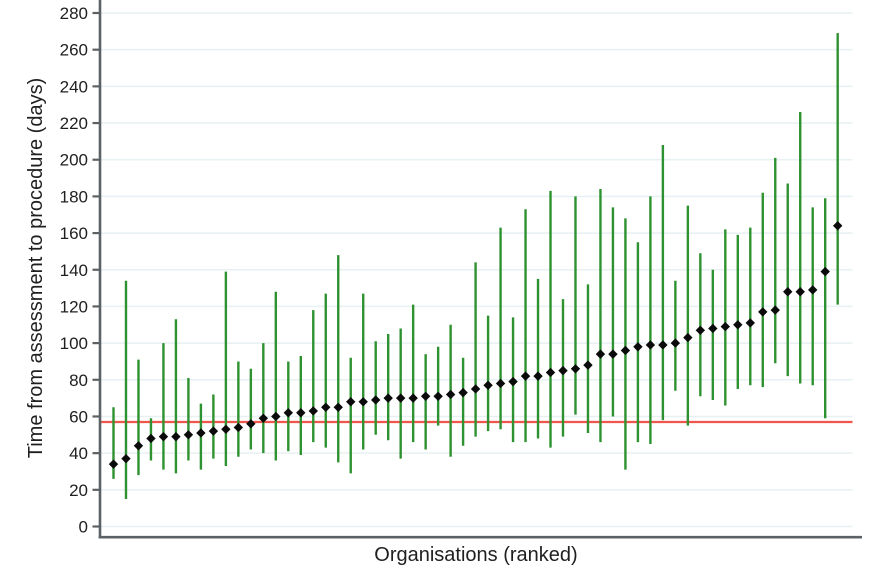 The height and width of the screenshot is (568, 874). Describe the element at coordinates (74, 343) in the screenshot. I see `y-tick-label: 100` at that location.